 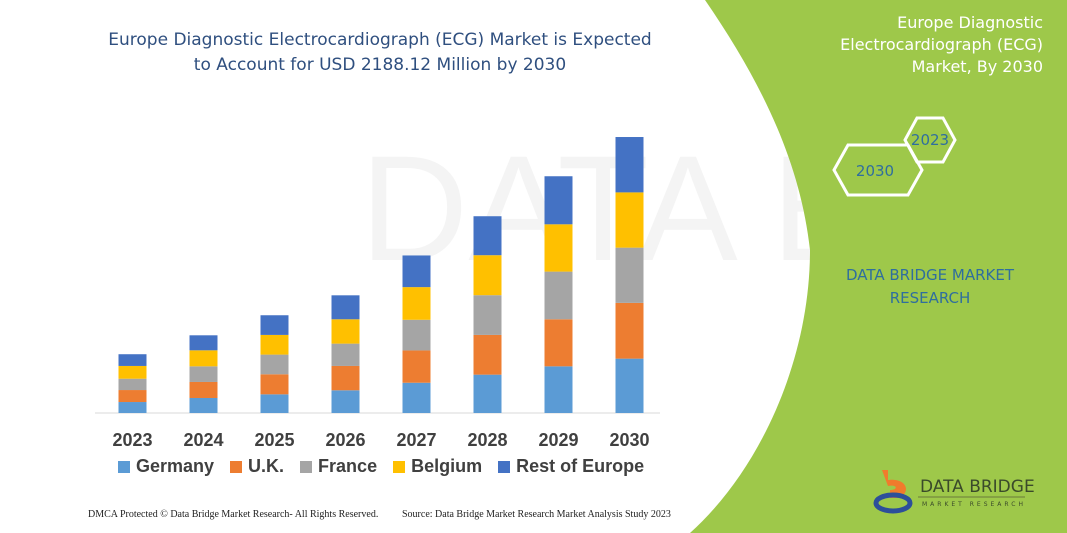 What do you see at coordinates (132, 384) in the screenshot?
I see `bar-segment-france-2023` at bounding box center [132, 384].